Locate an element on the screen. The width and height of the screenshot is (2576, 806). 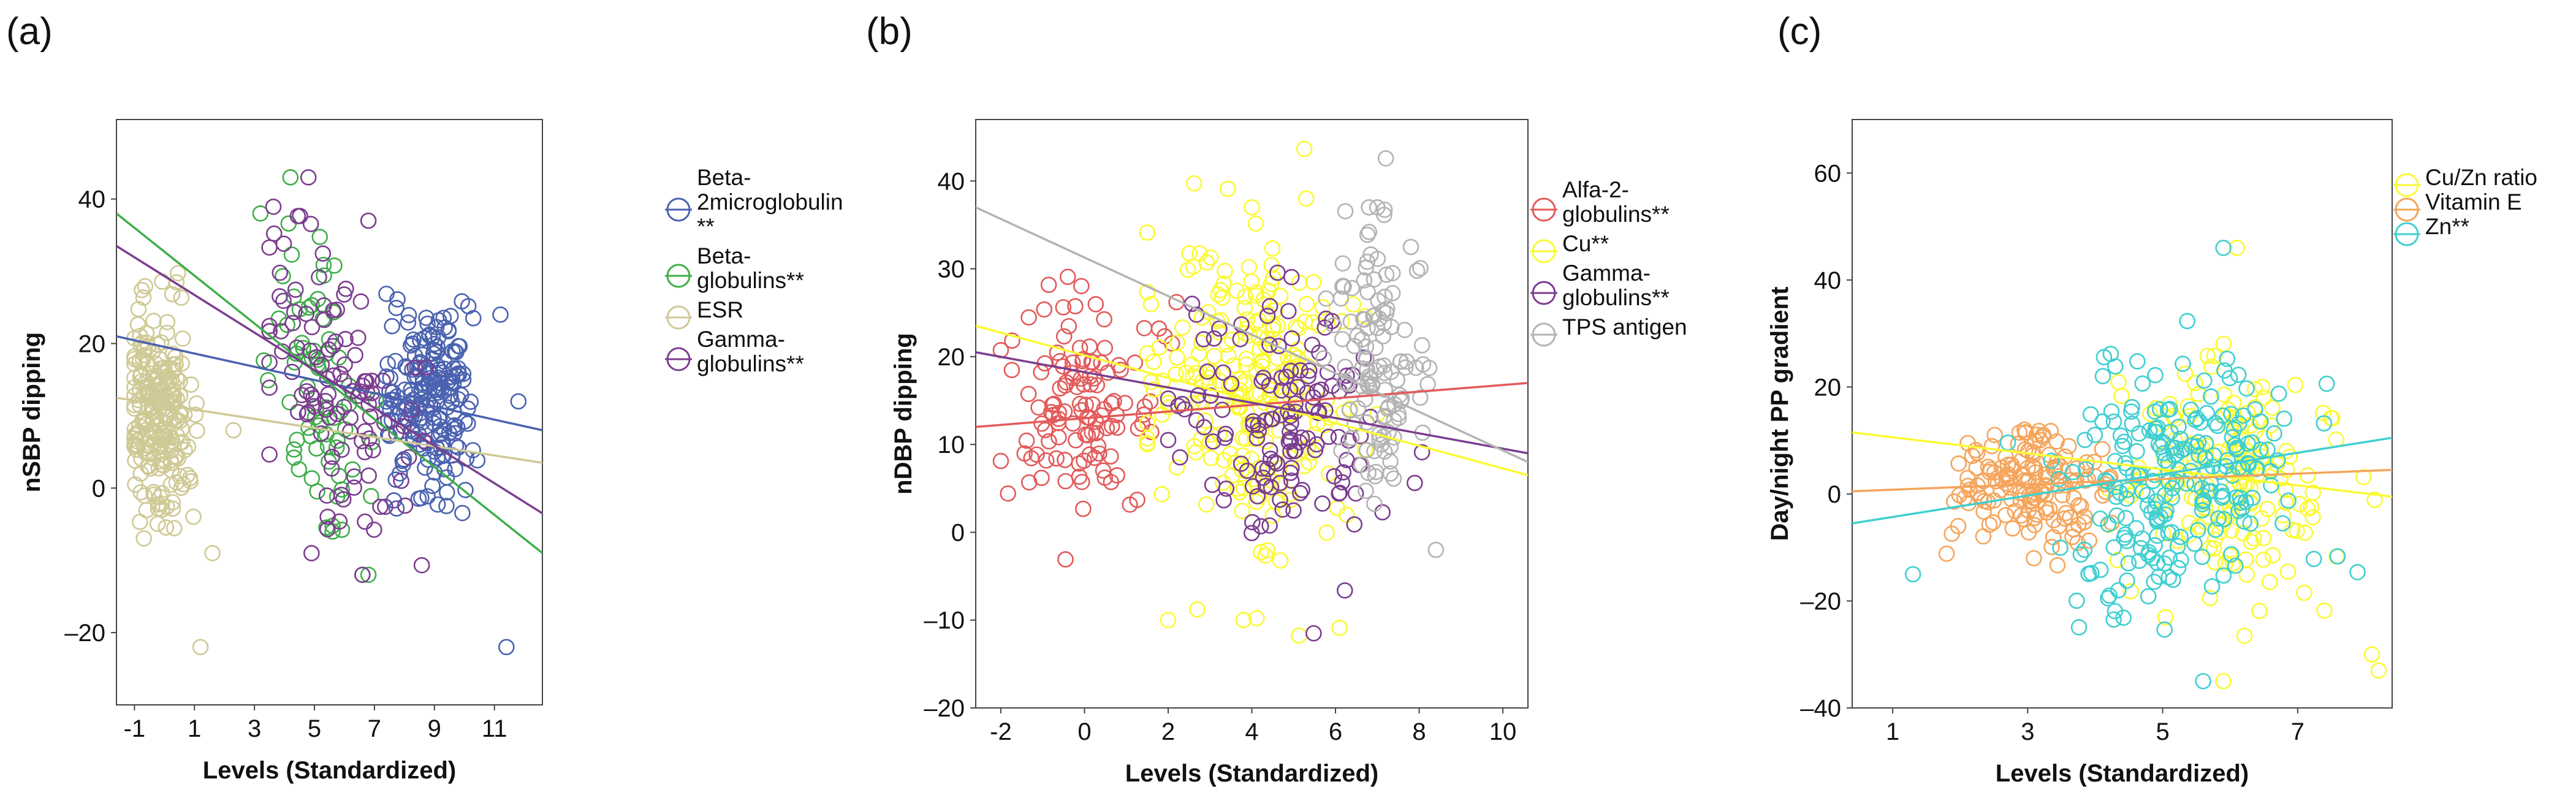
legend-label: globulins** is located at coordinates (750, 363).